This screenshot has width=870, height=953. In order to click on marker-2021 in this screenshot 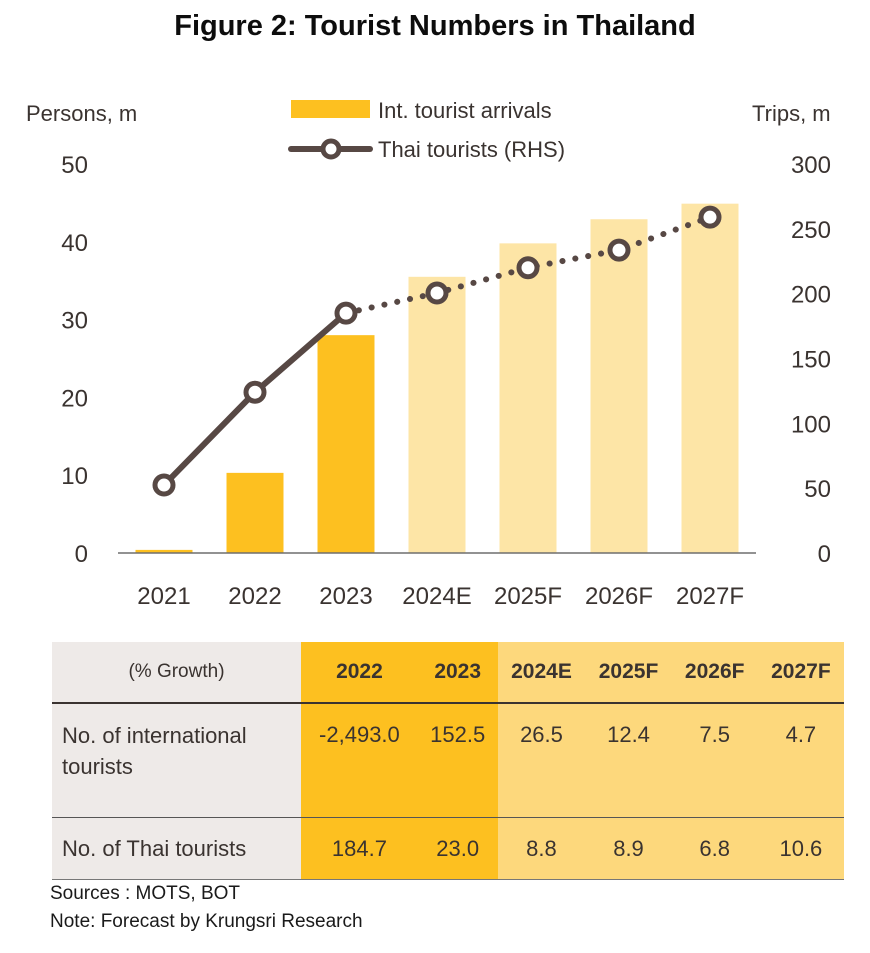, I will do `click(164, 485)`.